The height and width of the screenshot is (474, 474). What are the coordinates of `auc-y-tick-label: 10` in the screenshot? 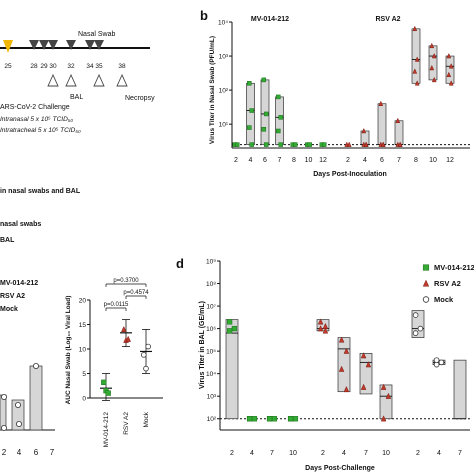 It's located at (83, 350).